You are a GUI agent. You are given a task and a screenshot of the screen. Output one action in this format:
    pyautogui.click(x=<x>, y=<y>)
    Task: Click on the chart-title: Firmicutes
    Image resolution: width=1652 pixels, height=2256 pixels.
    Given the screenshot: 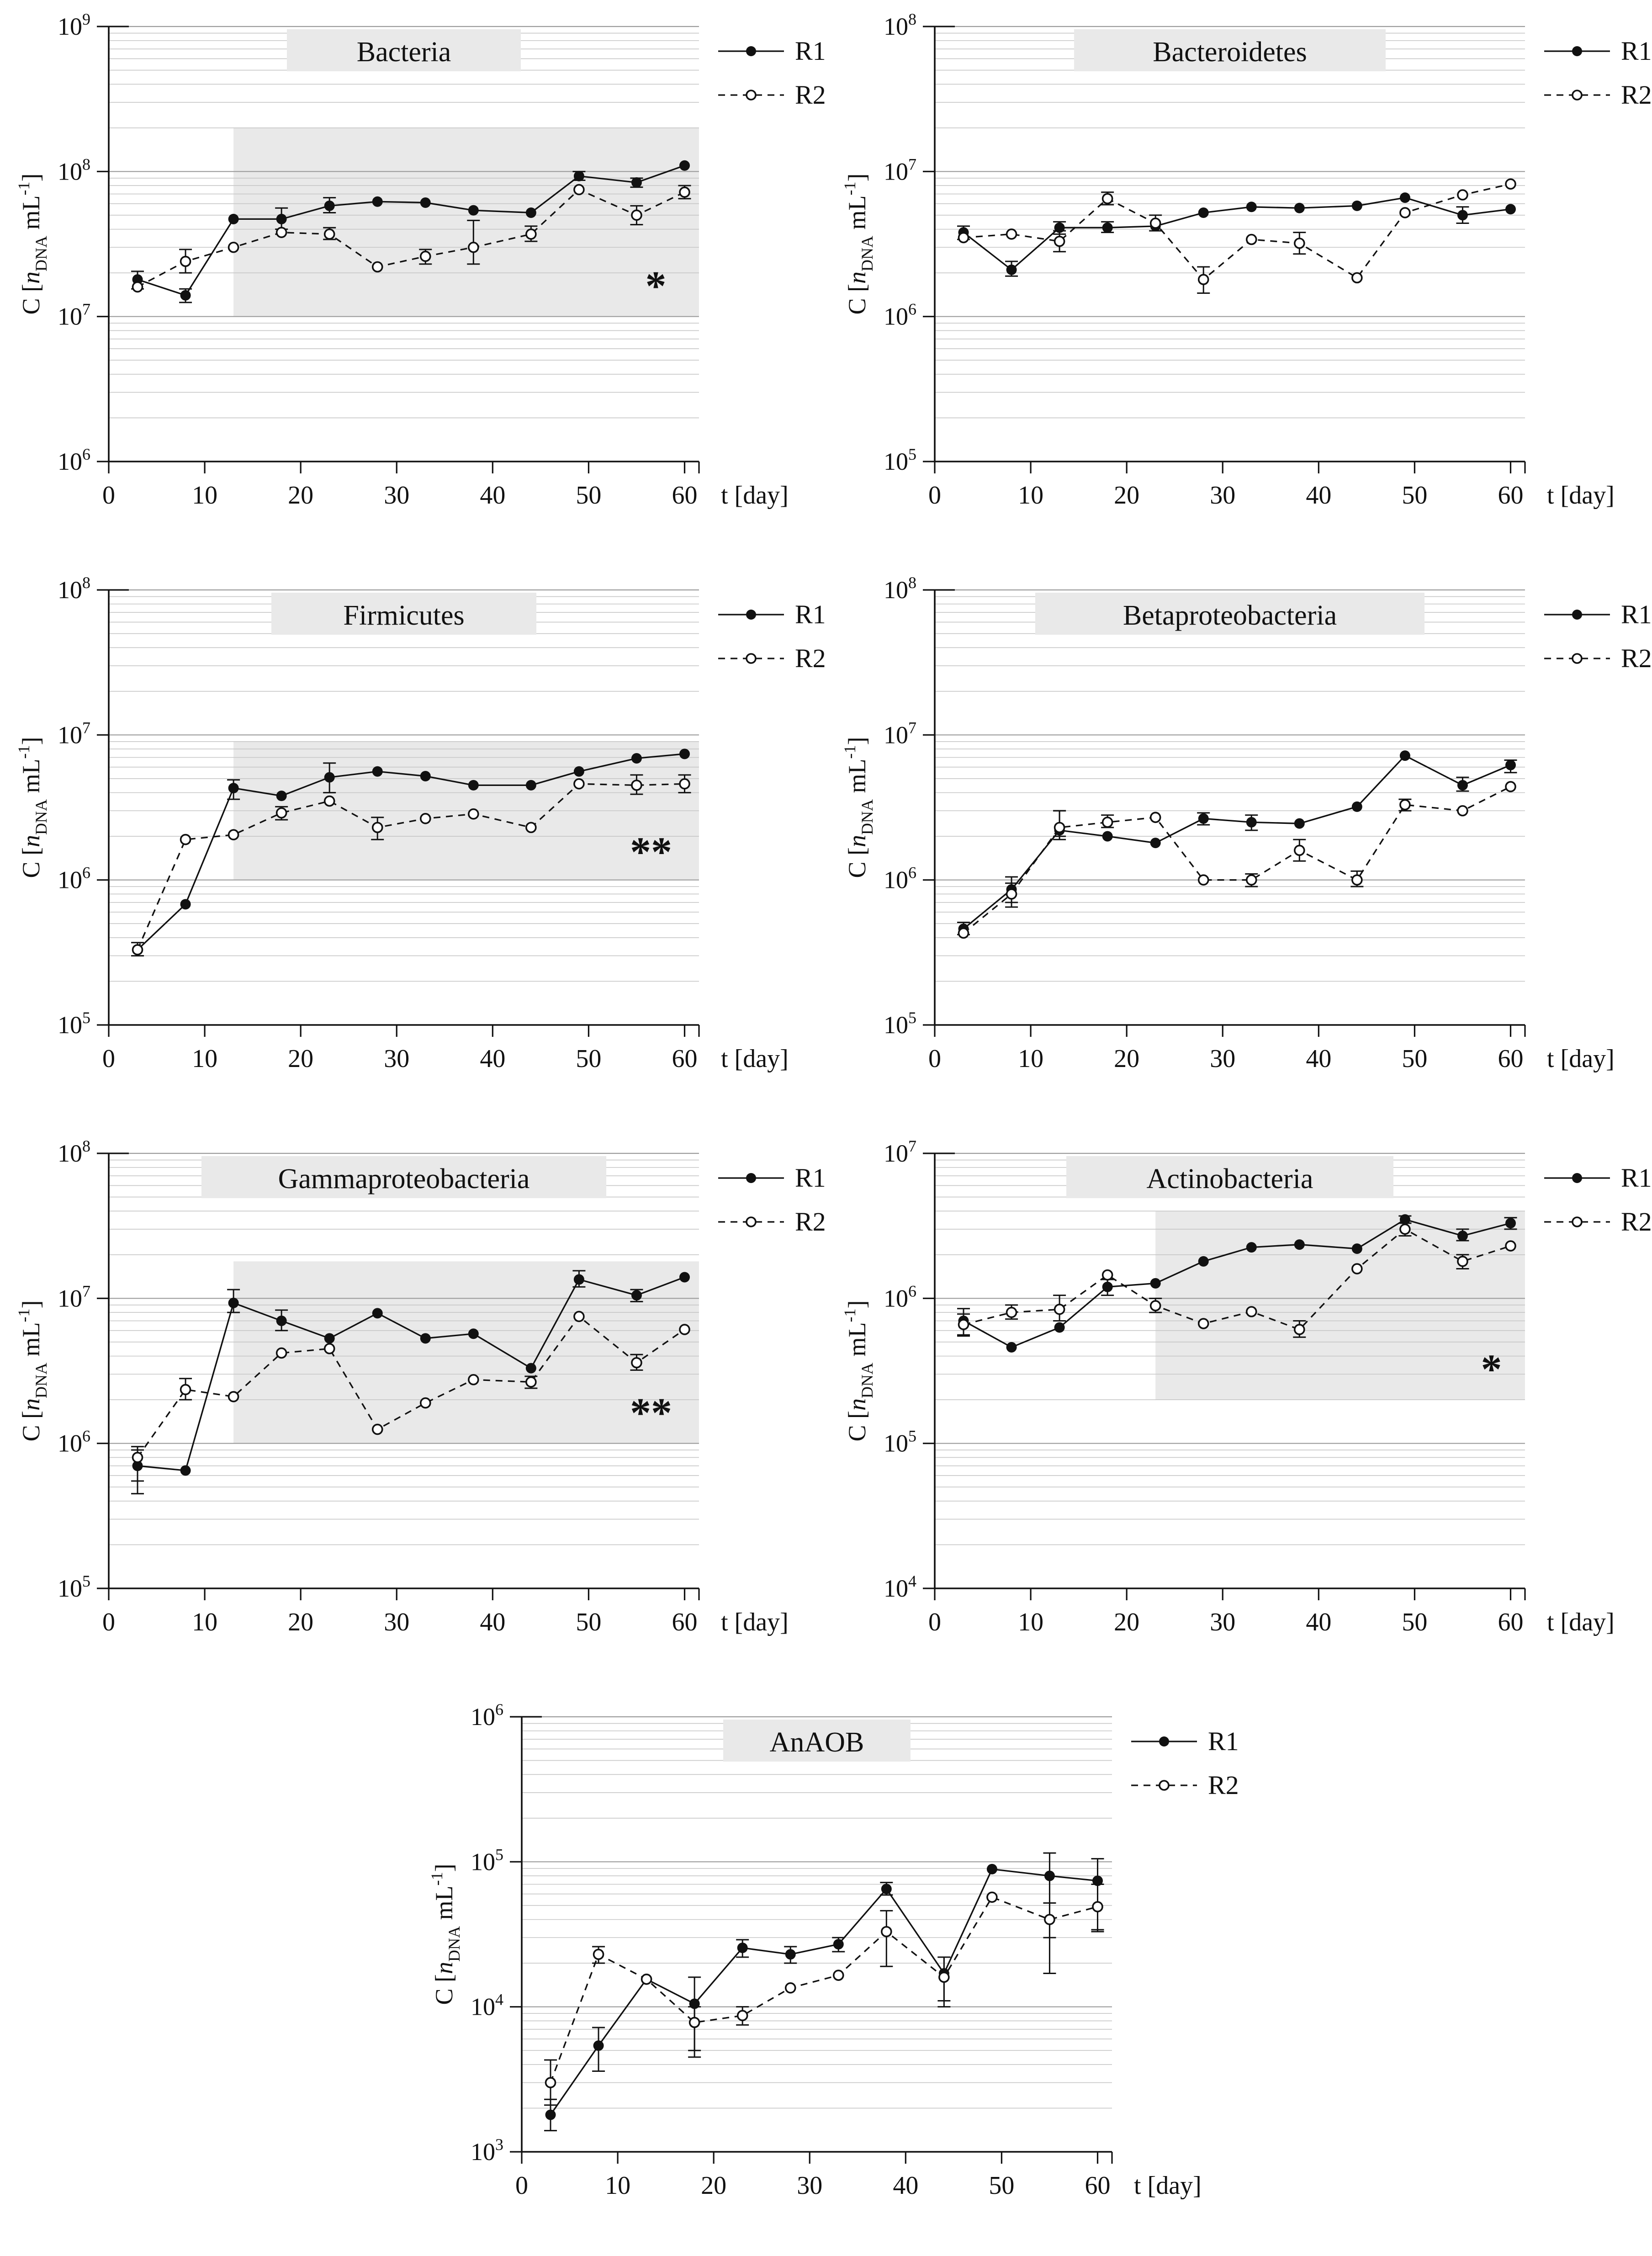 What is the action you would take?
    pyautogui.click(x=404, y=614)
    